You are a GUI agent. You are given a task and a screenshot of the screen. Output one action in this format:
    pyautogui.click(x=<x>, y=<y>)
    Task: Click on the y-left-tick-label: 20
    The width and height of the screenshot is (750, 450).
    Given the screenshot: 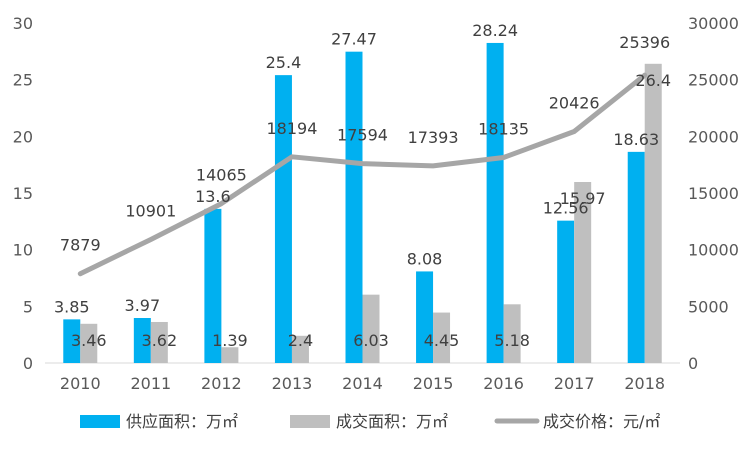 What is the action you would take?
    pyautogui.click(x=23, y=136)
    